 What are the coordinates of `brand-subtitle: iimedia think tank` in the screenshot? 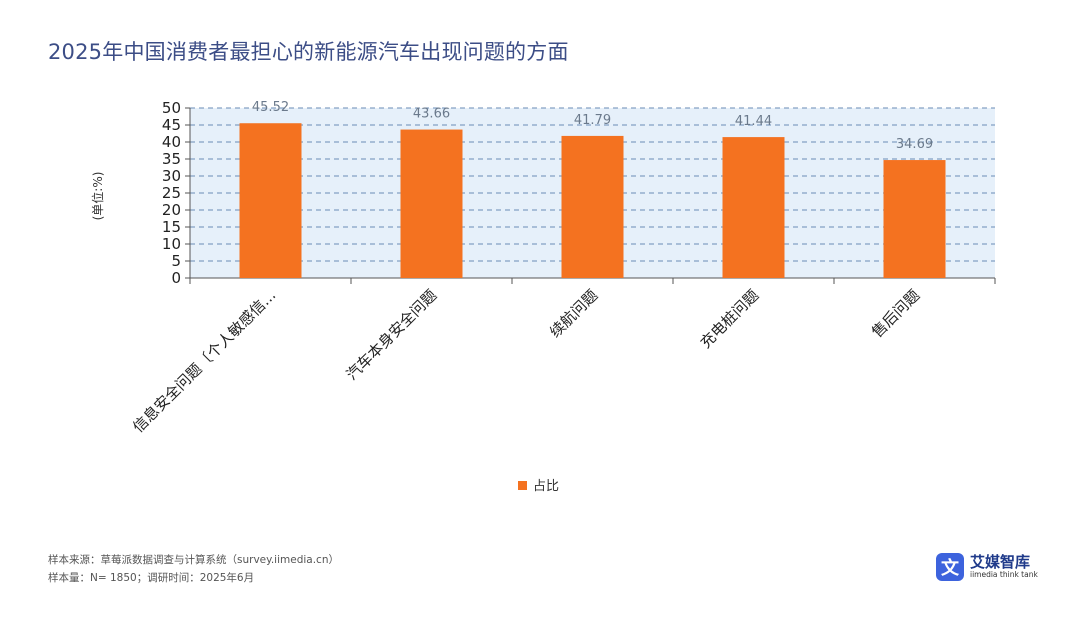 It's located at (1004, 574).